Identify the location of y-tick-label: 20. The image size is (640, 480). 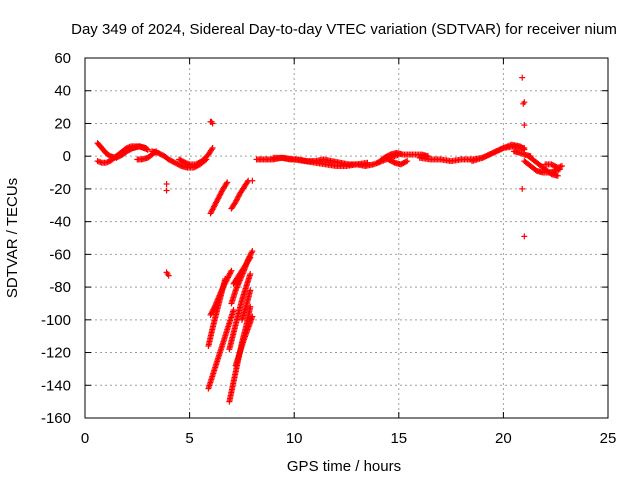
(62, 123).